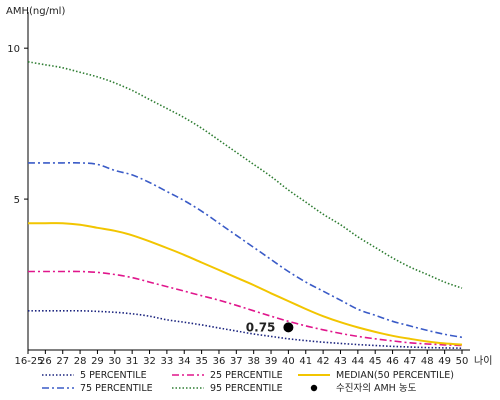  What do you see at coordinates (201, 361) in the screenshot?
I see `x-tick-label: 35` at bounding box center [201, 361].